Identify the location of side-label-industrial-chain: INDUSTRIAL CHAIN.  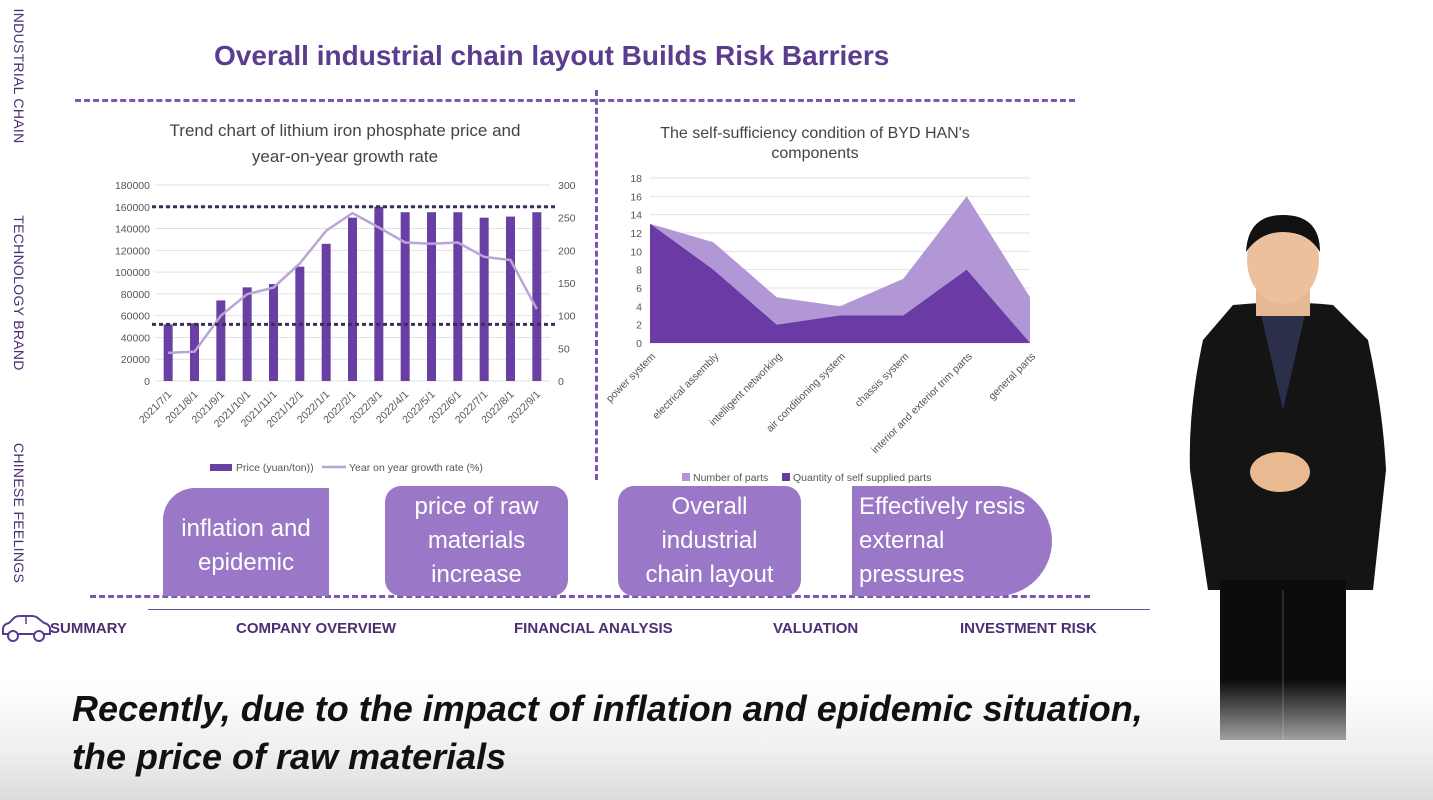
(19, 76).